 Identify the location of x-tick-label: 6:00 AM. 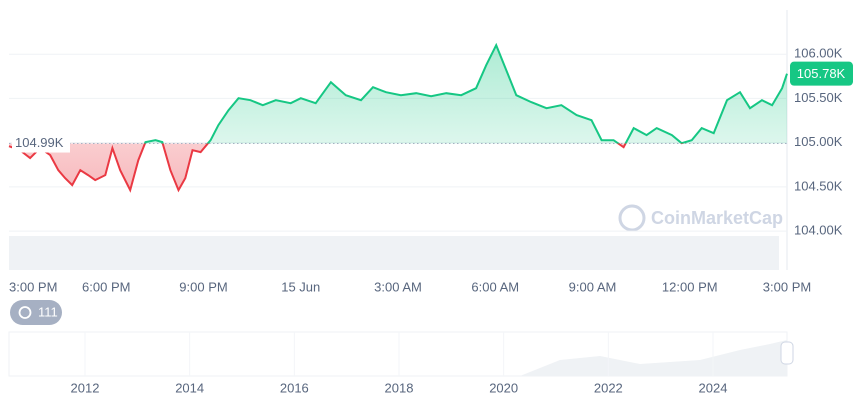
(495, 286).